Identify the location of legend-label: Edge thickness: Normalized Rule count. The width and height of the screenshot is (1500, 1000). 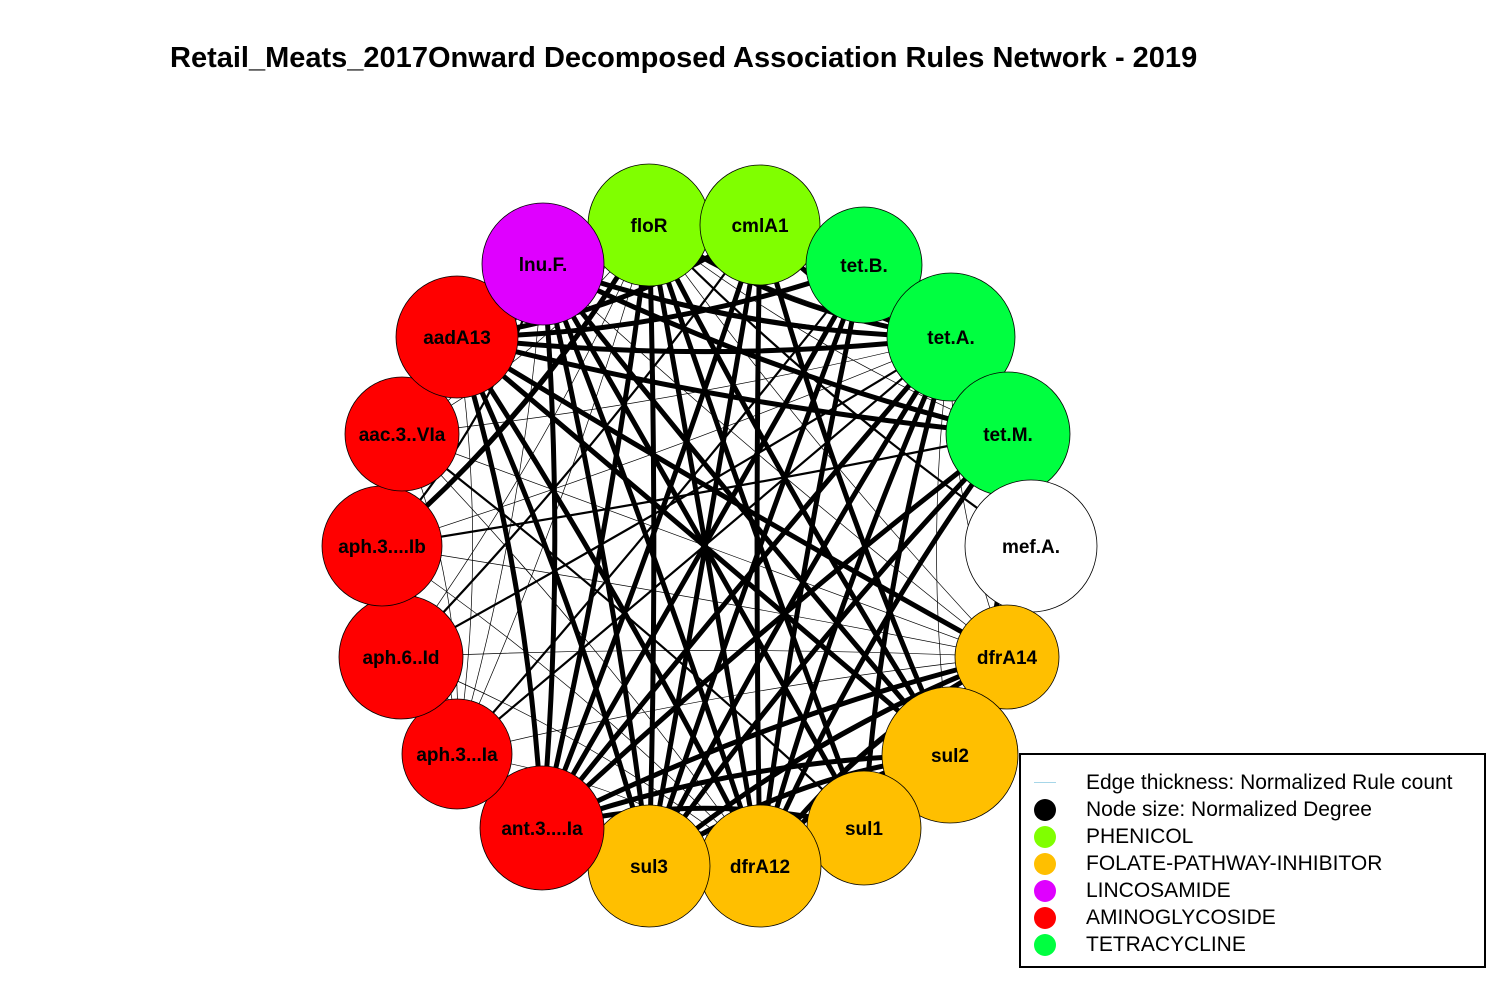
(1269, 782).